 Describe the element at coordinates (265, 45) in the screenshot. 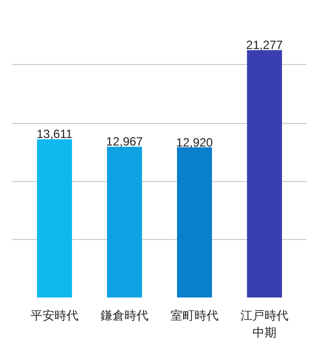

I see `data-label: 21,277` at that location.